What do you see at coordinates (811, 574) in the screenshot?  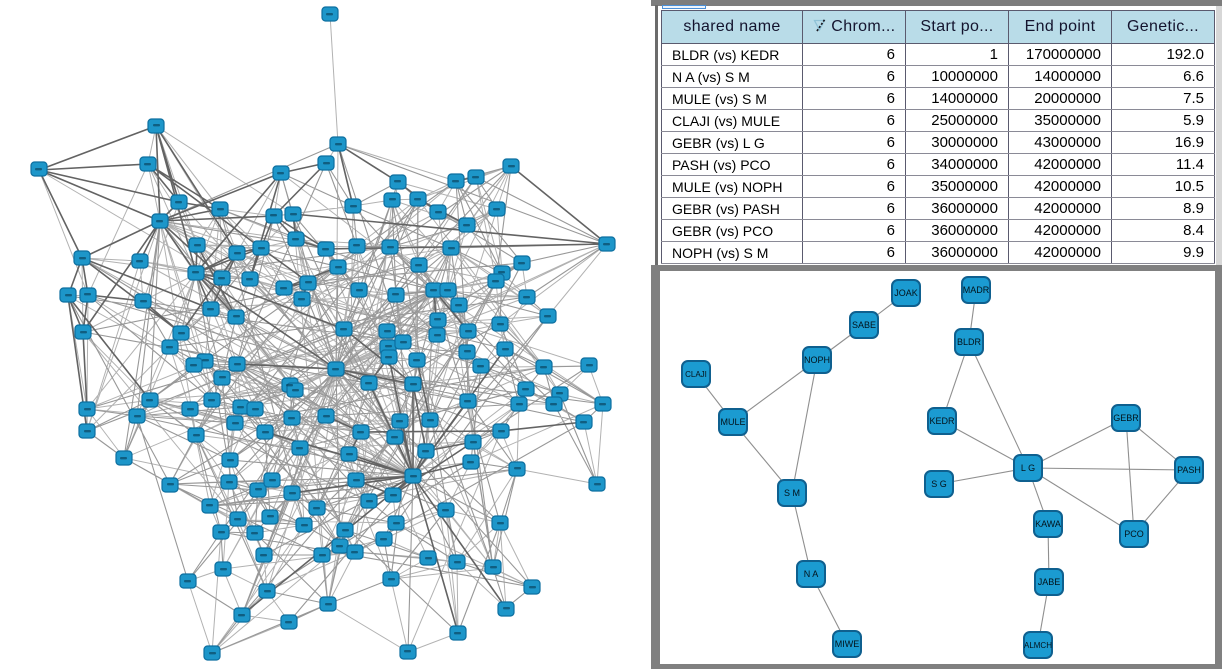 I see `svg-text: N A` at bounding box center [811, 574].